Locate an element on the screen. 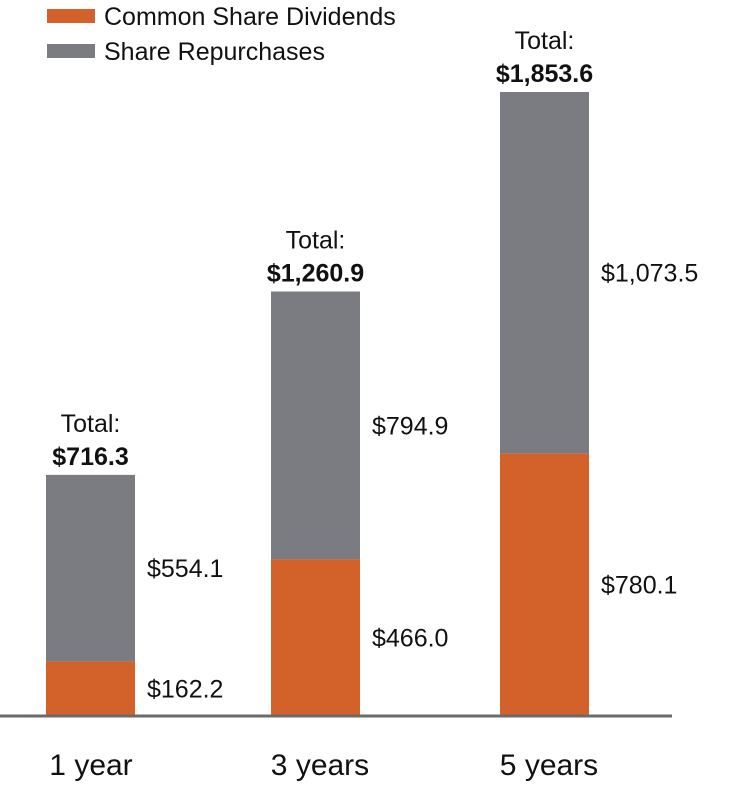 The image size is (730, 789). data-label-dividends-2: $466.0 is located at coordinates (410, 639).